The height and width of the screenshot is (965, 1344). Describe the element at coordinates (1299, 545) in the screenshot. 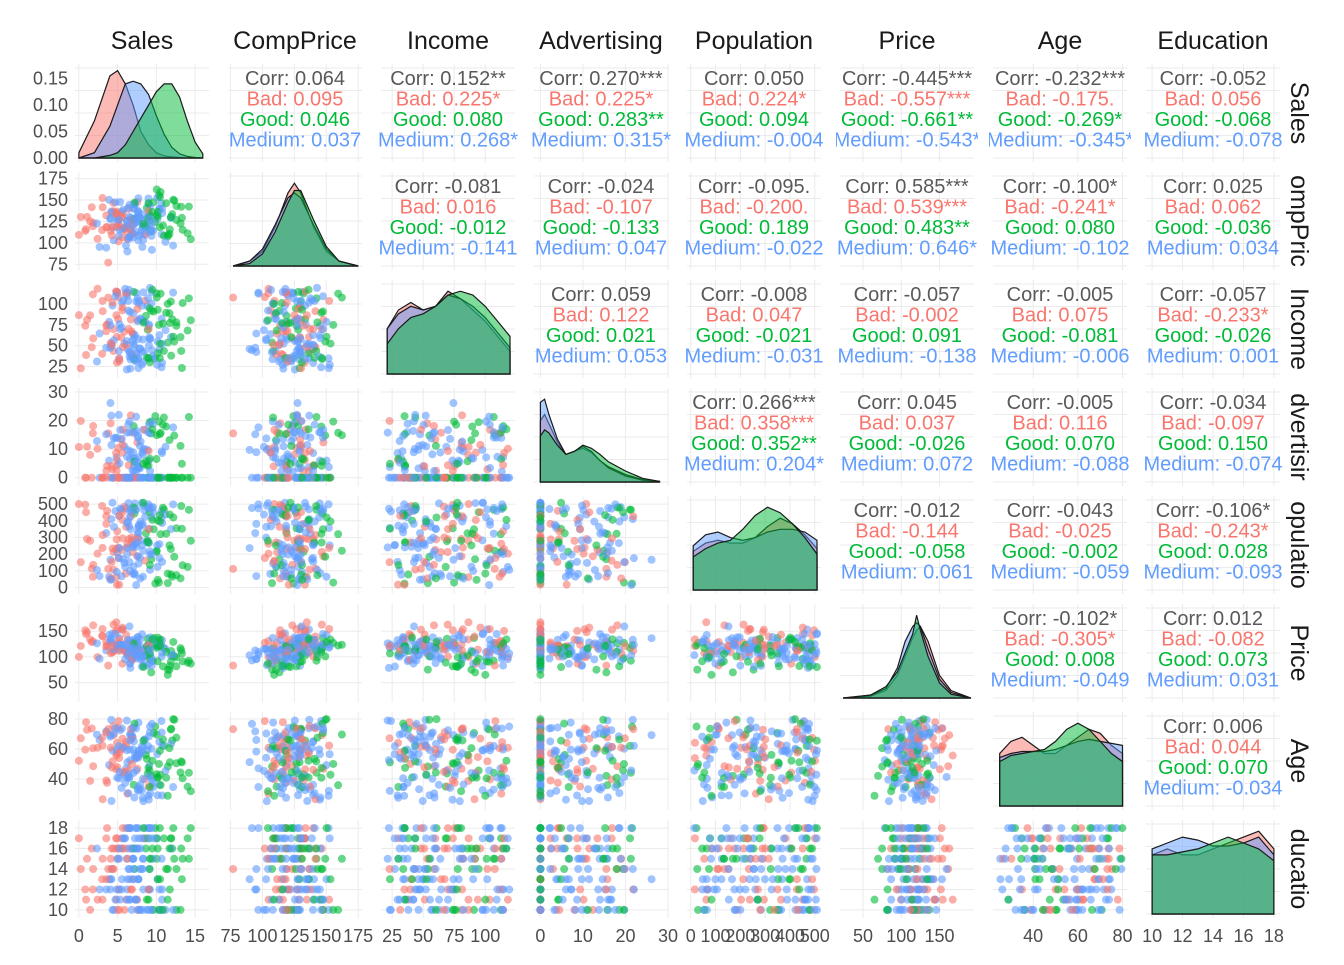

I see `row-strip-label: opulatio` at that location.